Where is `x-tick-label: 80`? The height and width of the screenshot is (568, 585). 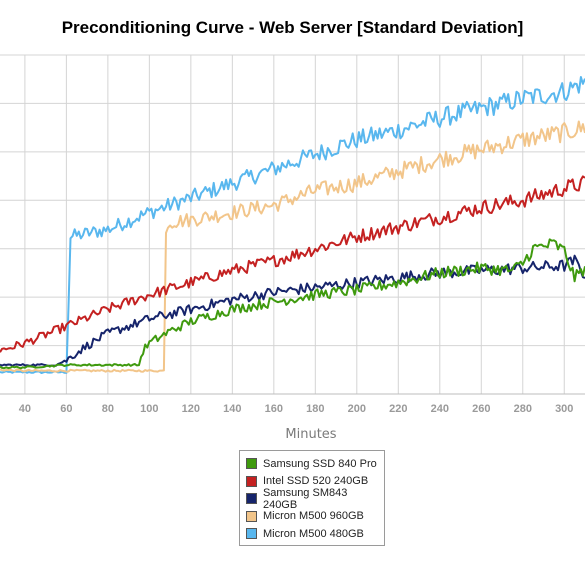 x-tick-label: 80 is located at coordinates (108, 409).